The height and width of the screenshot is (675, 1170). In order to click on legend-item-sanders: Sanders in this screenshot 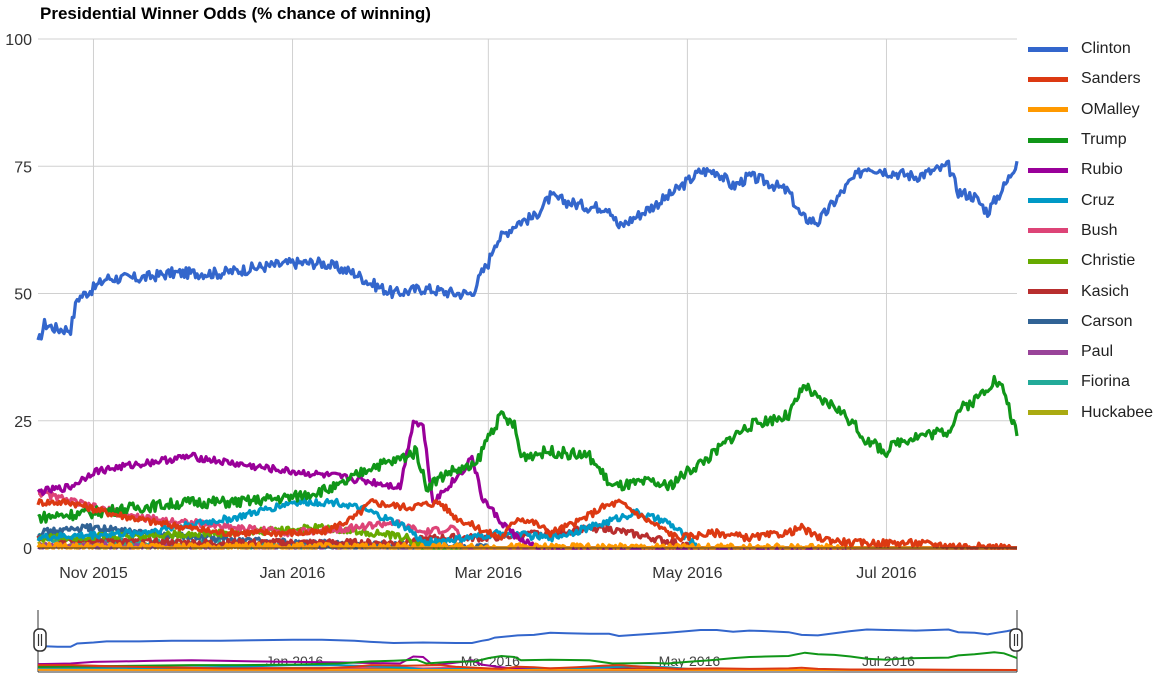, I will do `click(1090, 79)`.